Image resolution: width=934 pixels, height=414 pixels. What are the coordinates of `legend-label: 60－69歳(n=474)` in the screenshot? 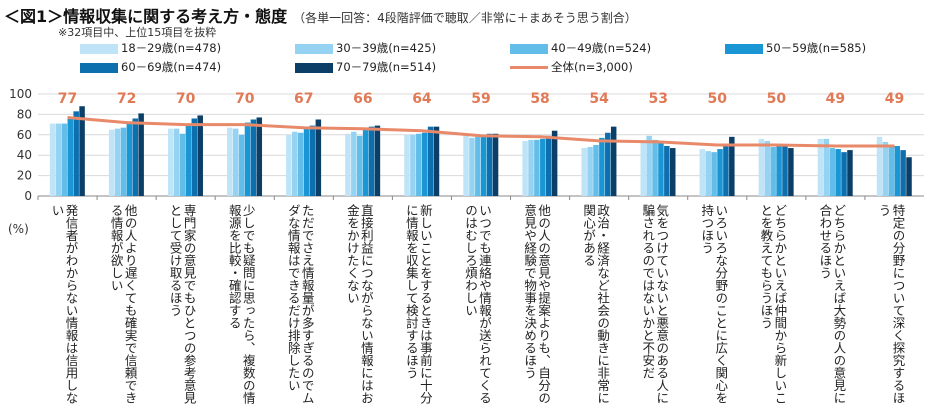 It's located at (171, 67).